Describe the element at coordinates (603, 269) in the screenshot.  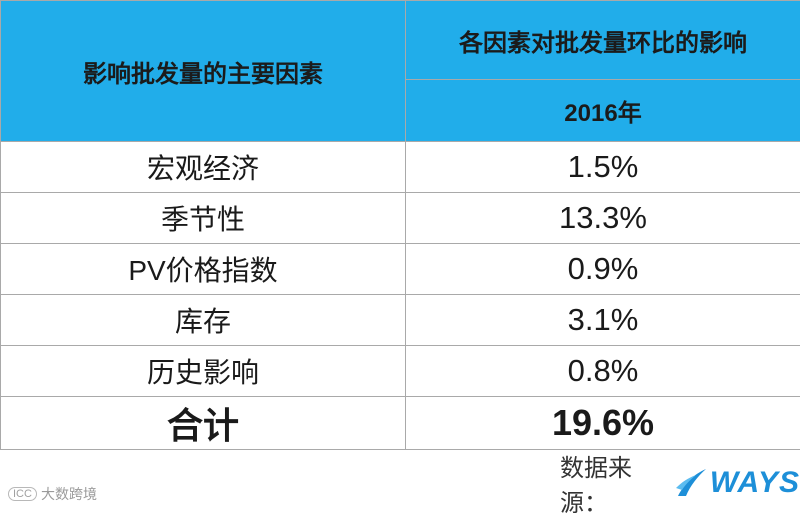
I see `value-cell: 0.9%` at that location.